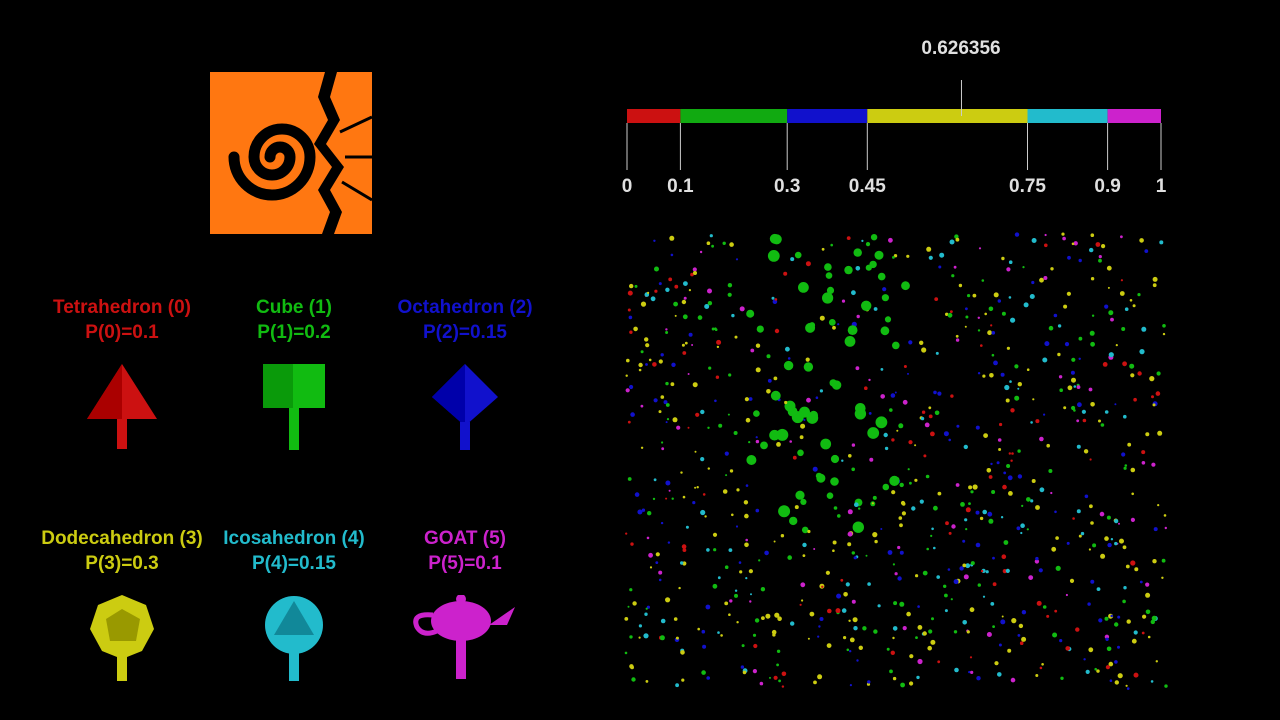 This screenshot has height=720, width=1280. I want to click on shape-title: Icosahedron (4), so click(294, 538).